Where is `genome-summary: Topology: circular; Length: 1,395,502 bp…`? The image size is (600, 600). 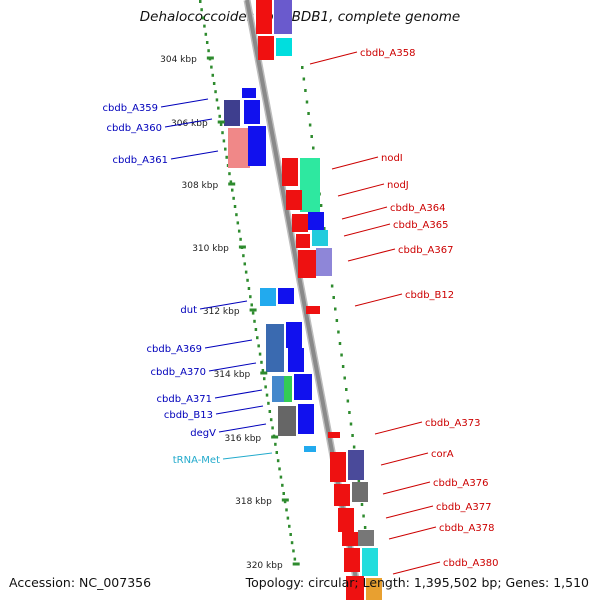
genome-summary: Topology: circular; Length: 1,395,502 bp… is located at coordinates (417, 582).